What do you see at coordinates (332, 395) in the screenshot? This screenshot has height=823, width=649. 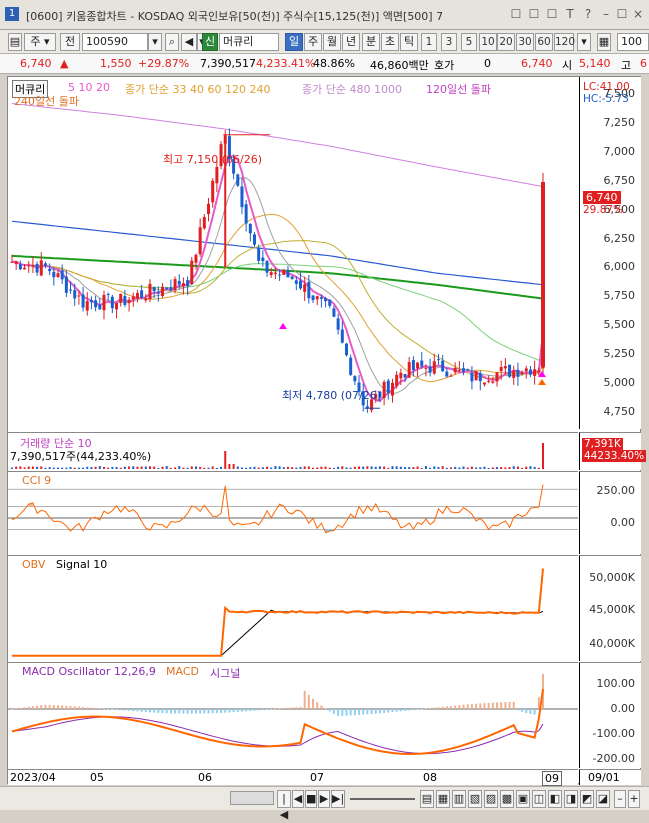 I see `low-annotation: 최저 4,780 (07/26)` at bounding box center [332, 395].